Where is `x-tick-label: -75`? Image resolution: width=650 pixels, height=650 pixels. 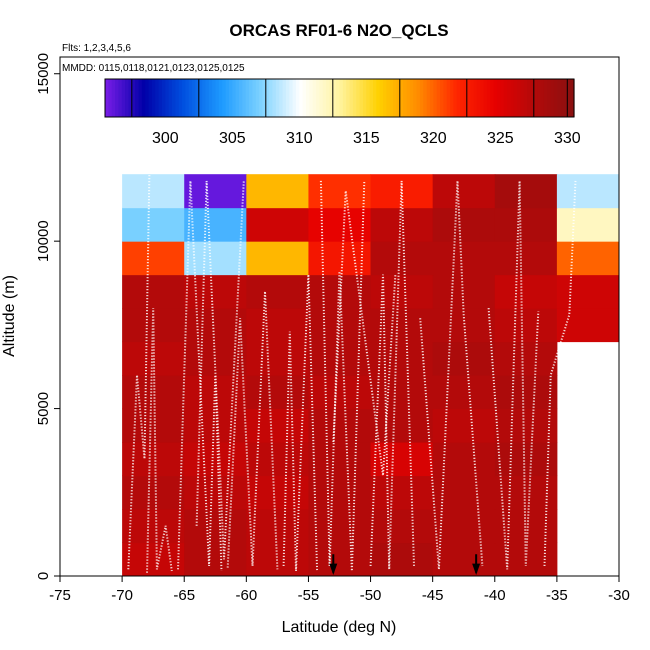
x-tick-label: -75 is located at coordinates (60, 595).